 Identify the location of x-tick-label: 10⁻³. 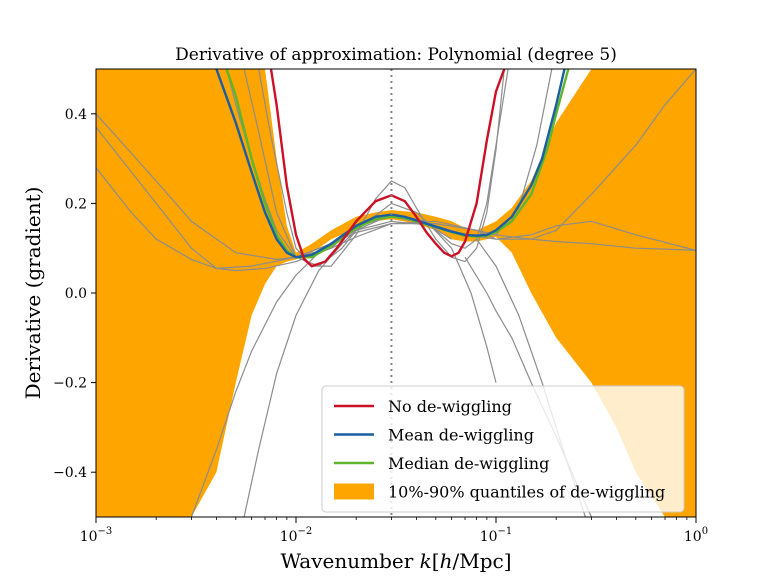
(96, 535).